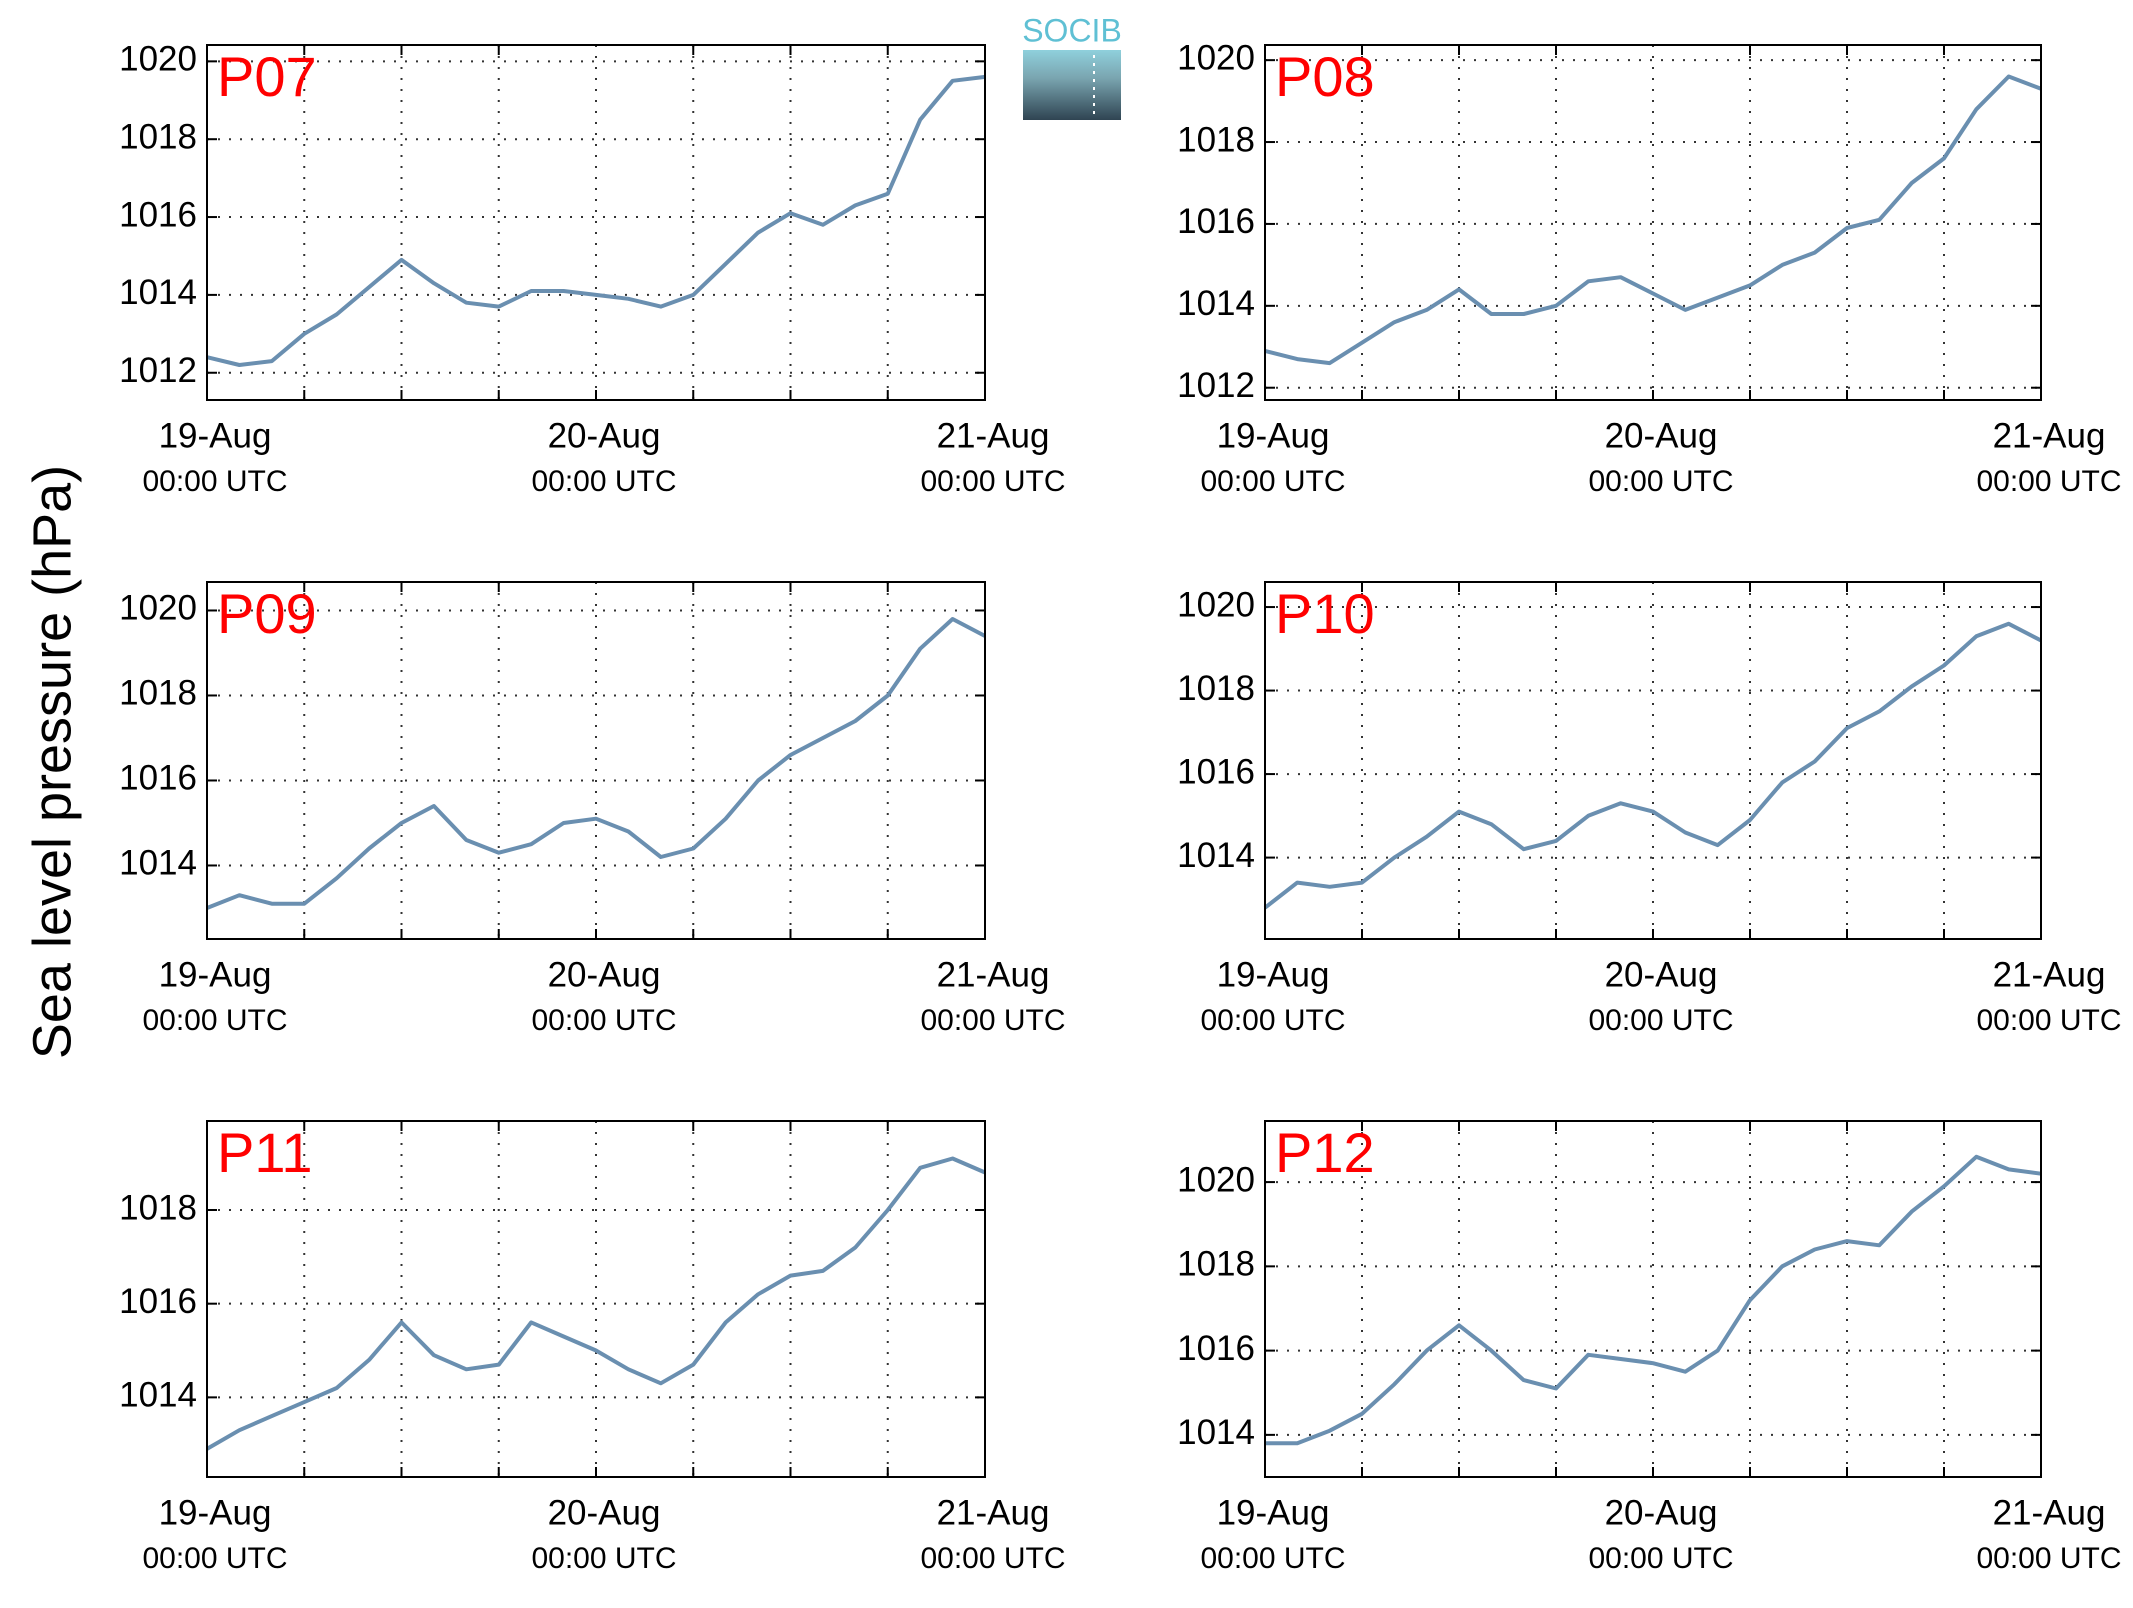 The width and height of the screenshot is (2133, 1608). What do you see at coordinates (1325, 76) in the screenshot?
I see `panel-title: P08` at bounding box center [1325, 76].